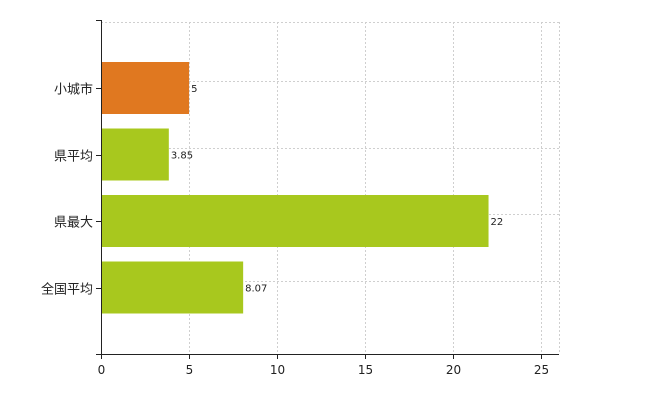  Describe the element at coordinates (365, 370) in the screenshot. I see `x-tick-label: 15` at that location.